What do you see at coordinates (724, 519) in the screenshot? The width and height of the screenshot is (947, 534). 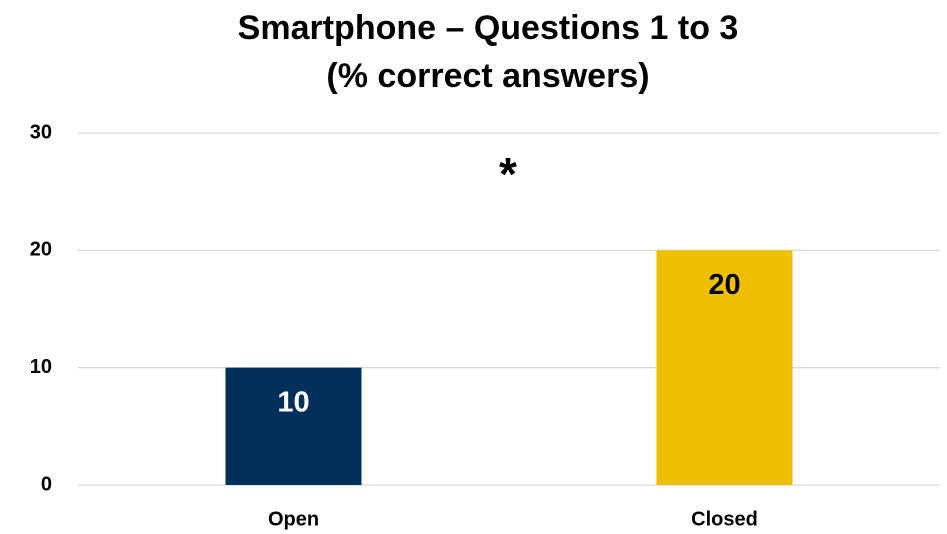 I see `x-tick-label: Closed` at bounding box center [724, 519].